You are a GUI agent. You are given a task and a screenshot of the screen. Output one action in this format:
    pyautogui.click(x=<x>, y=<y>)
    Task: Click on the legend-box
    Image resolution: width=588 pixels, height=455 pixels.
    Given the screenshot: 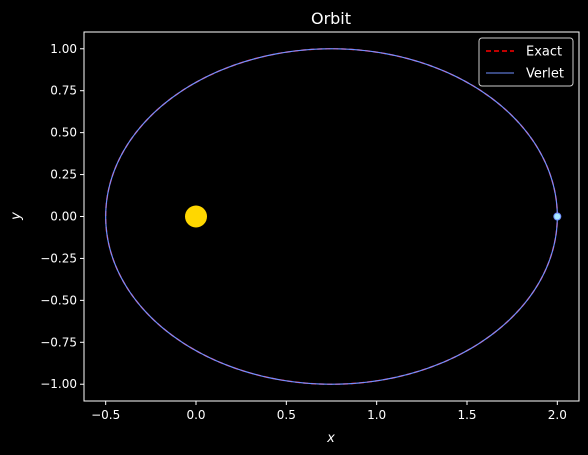 What is the action you would take?
    pyautogui.click(x=526, y=62)
    